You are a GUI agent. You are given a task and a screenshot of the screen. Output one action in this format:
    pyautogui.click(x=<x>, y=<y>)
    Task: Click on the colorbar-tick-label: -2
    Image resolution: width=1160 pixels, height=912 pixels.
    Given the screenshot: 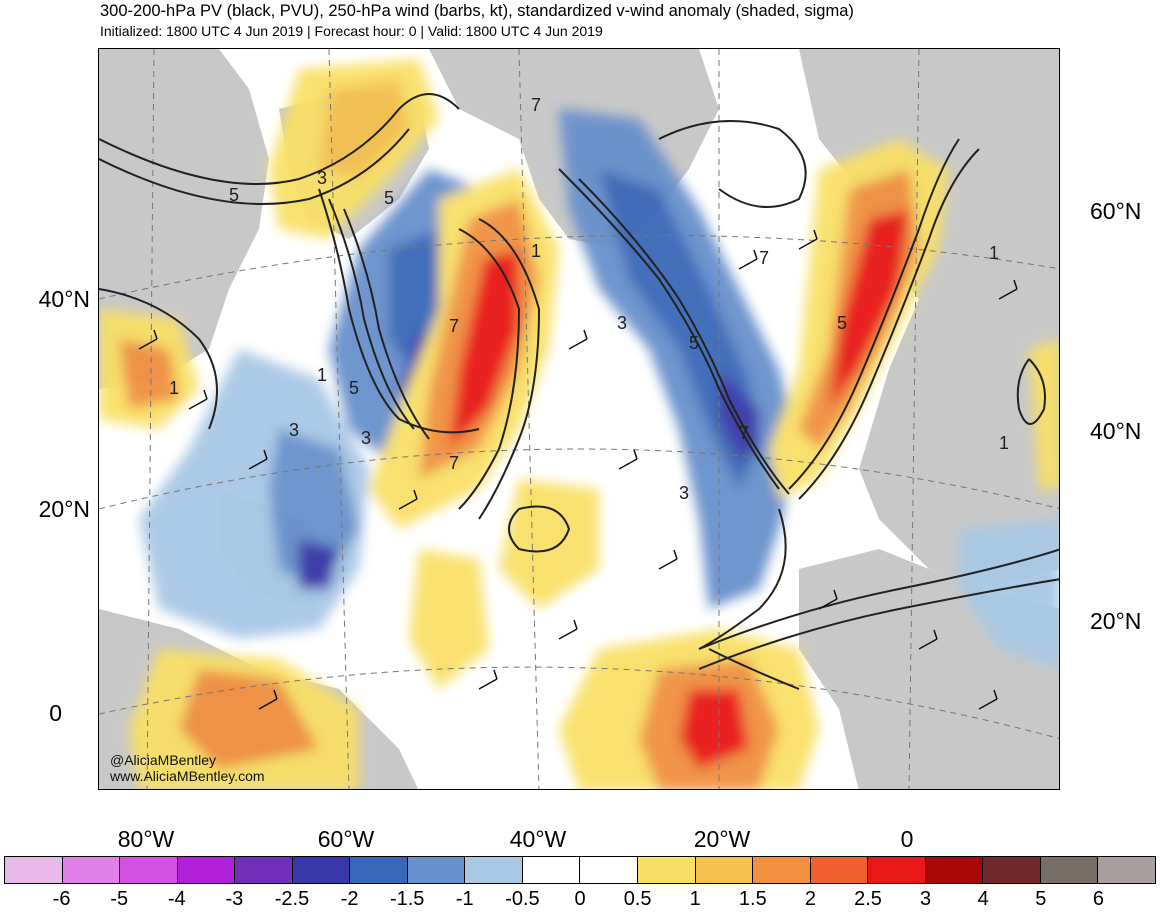 What is the action you would take?
    pyautogui.click(x=349, y=899)
    